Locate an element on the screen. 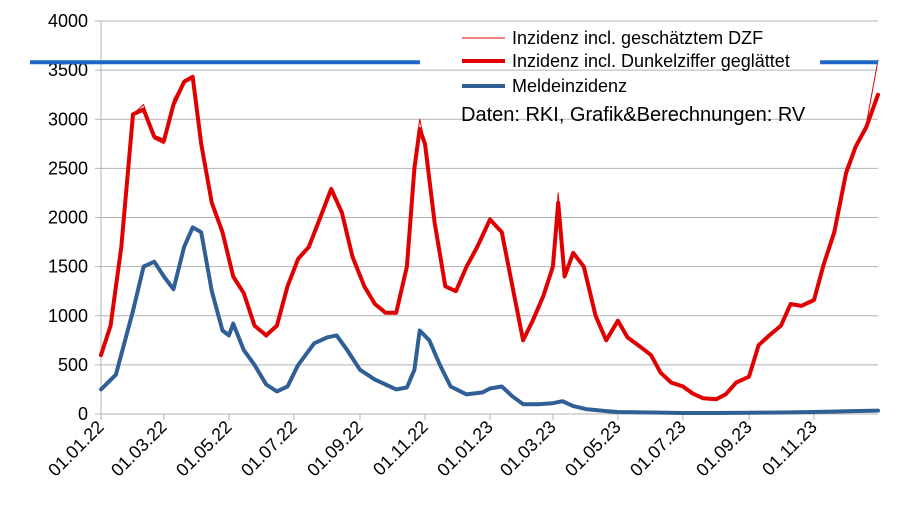 The height and width of the screenshot is (511, 907). x-tick-label-01.01.23: 01.01.23 is located at coordinates (465, 449).